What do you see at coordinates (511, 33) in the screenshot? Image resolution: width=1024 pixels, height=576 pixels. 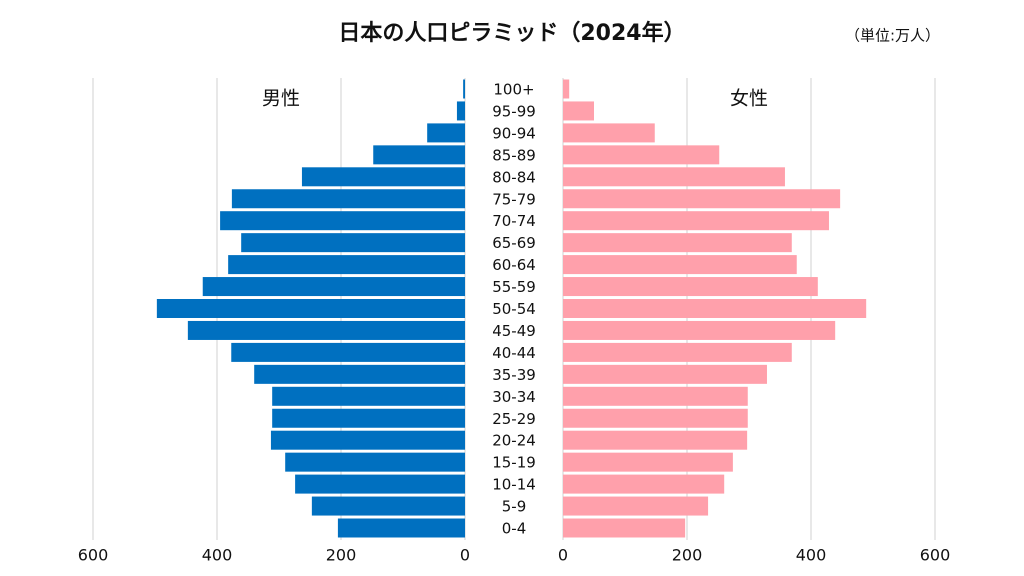 I see `chart-title: 日本の人口ピラミッド（2024年）` at bounding box center [511, 33].